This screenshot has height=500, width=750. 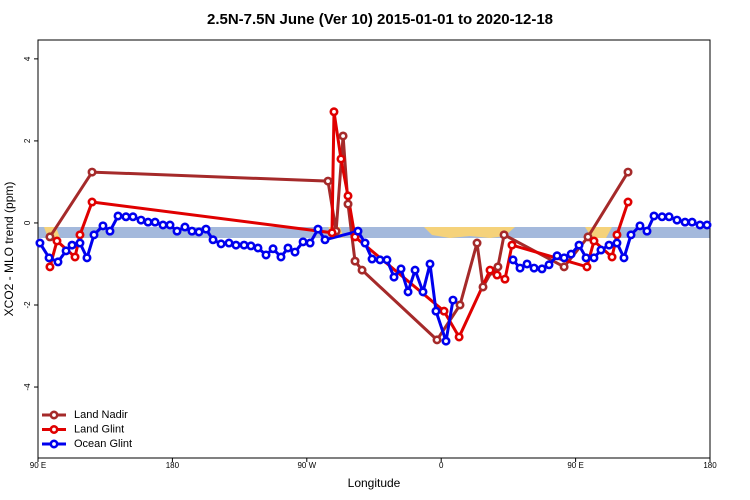 What do you see at coordinates (27, 305) in the screenshot?
I see `y-tick-label: -2` at bounding box center [27, 305].